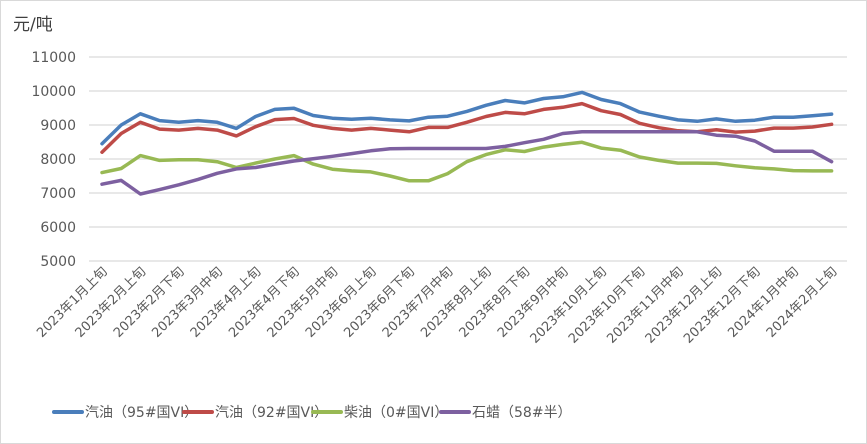 Image resolution: width=867 pixels, height=444 pixels. Describe the element at coordinates (33, 25) in the screenshot. I see `unit-label: 元/吨` at that location.